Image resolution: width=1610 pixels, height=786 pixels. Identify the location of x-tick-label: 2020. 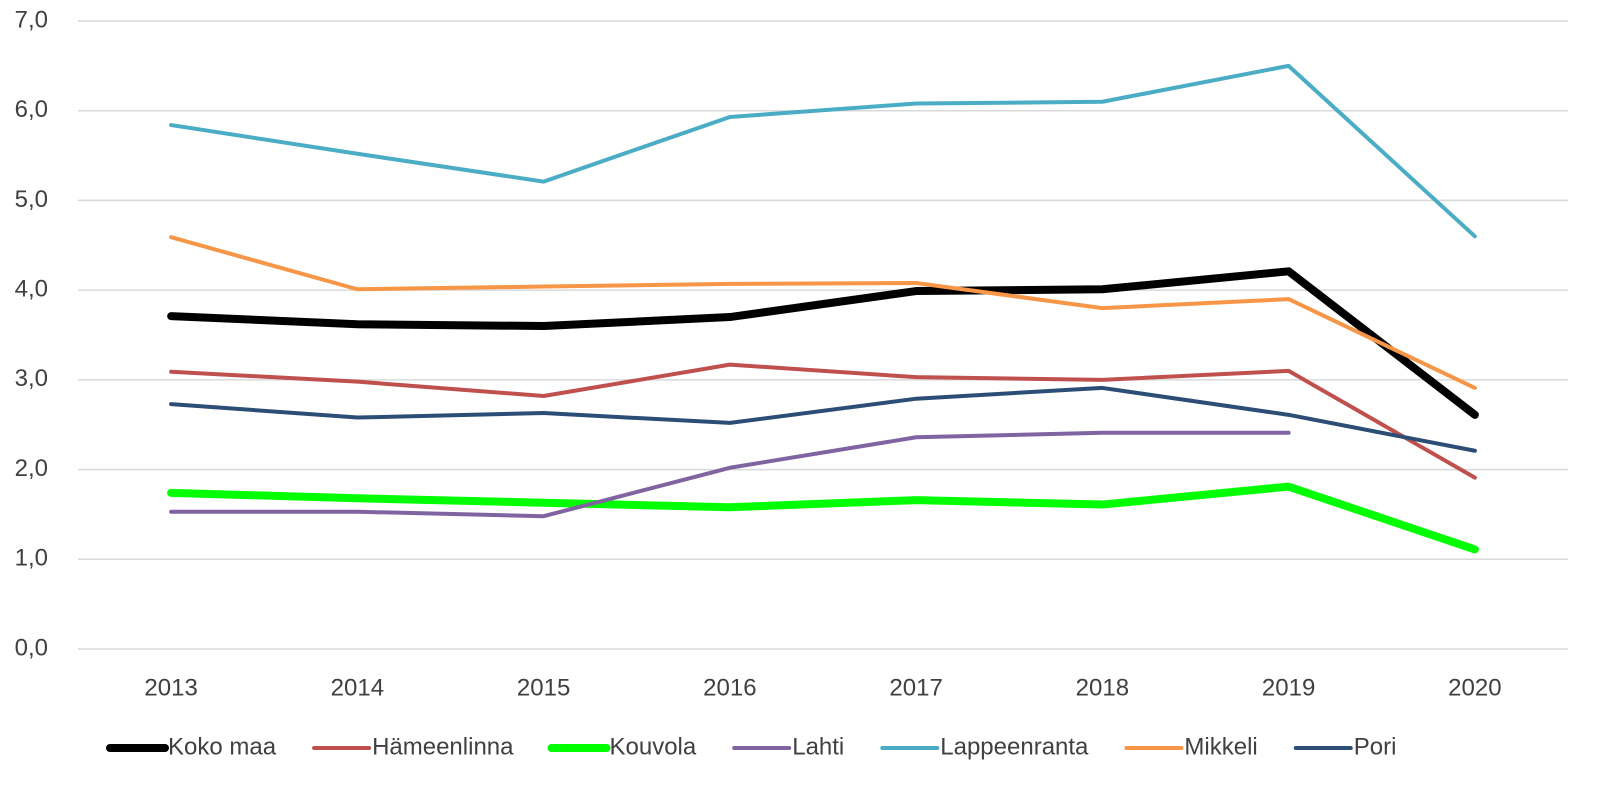
(1474, 687).